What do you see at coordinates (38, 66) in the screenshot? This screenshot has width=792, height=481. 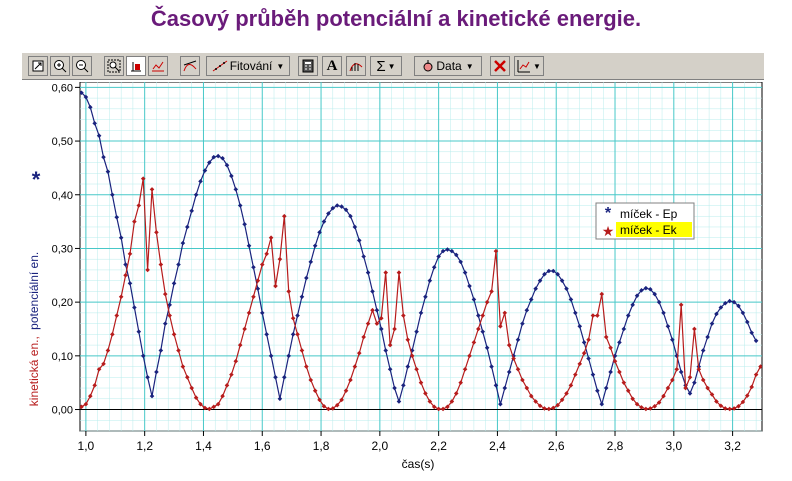 I see `autoscale-button` at bounding box center [38, 66].